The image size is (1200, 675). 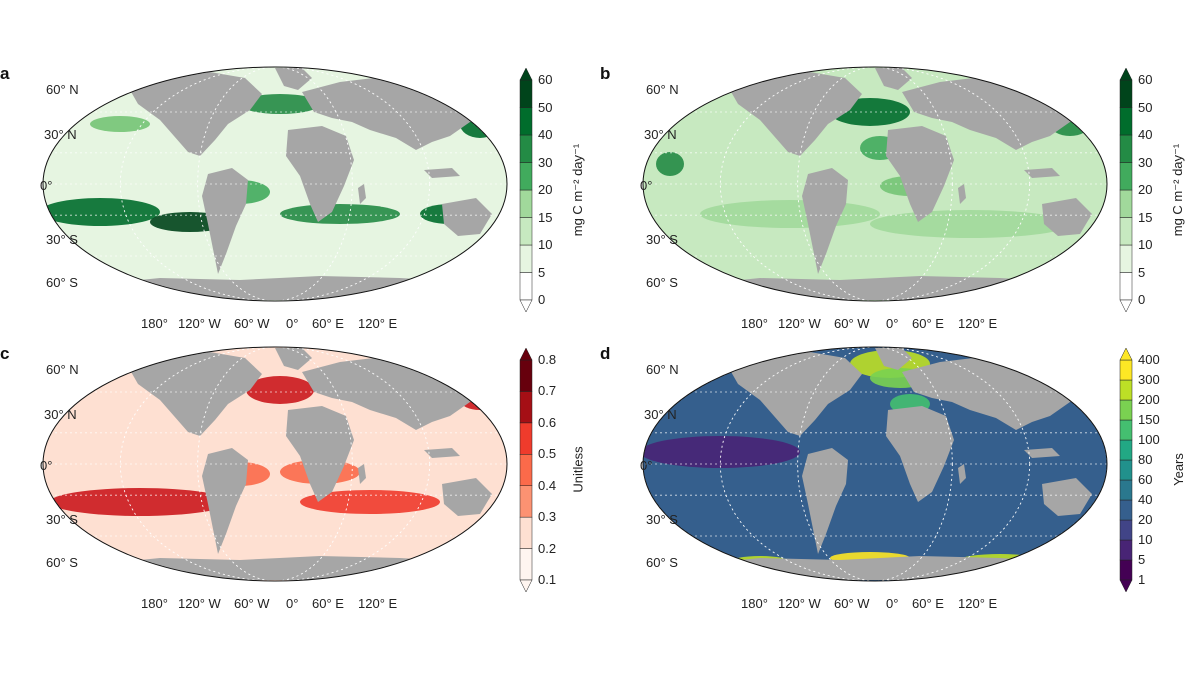 I want to click on colorbar-tick-label: 1, so click(x=1142, y=579).